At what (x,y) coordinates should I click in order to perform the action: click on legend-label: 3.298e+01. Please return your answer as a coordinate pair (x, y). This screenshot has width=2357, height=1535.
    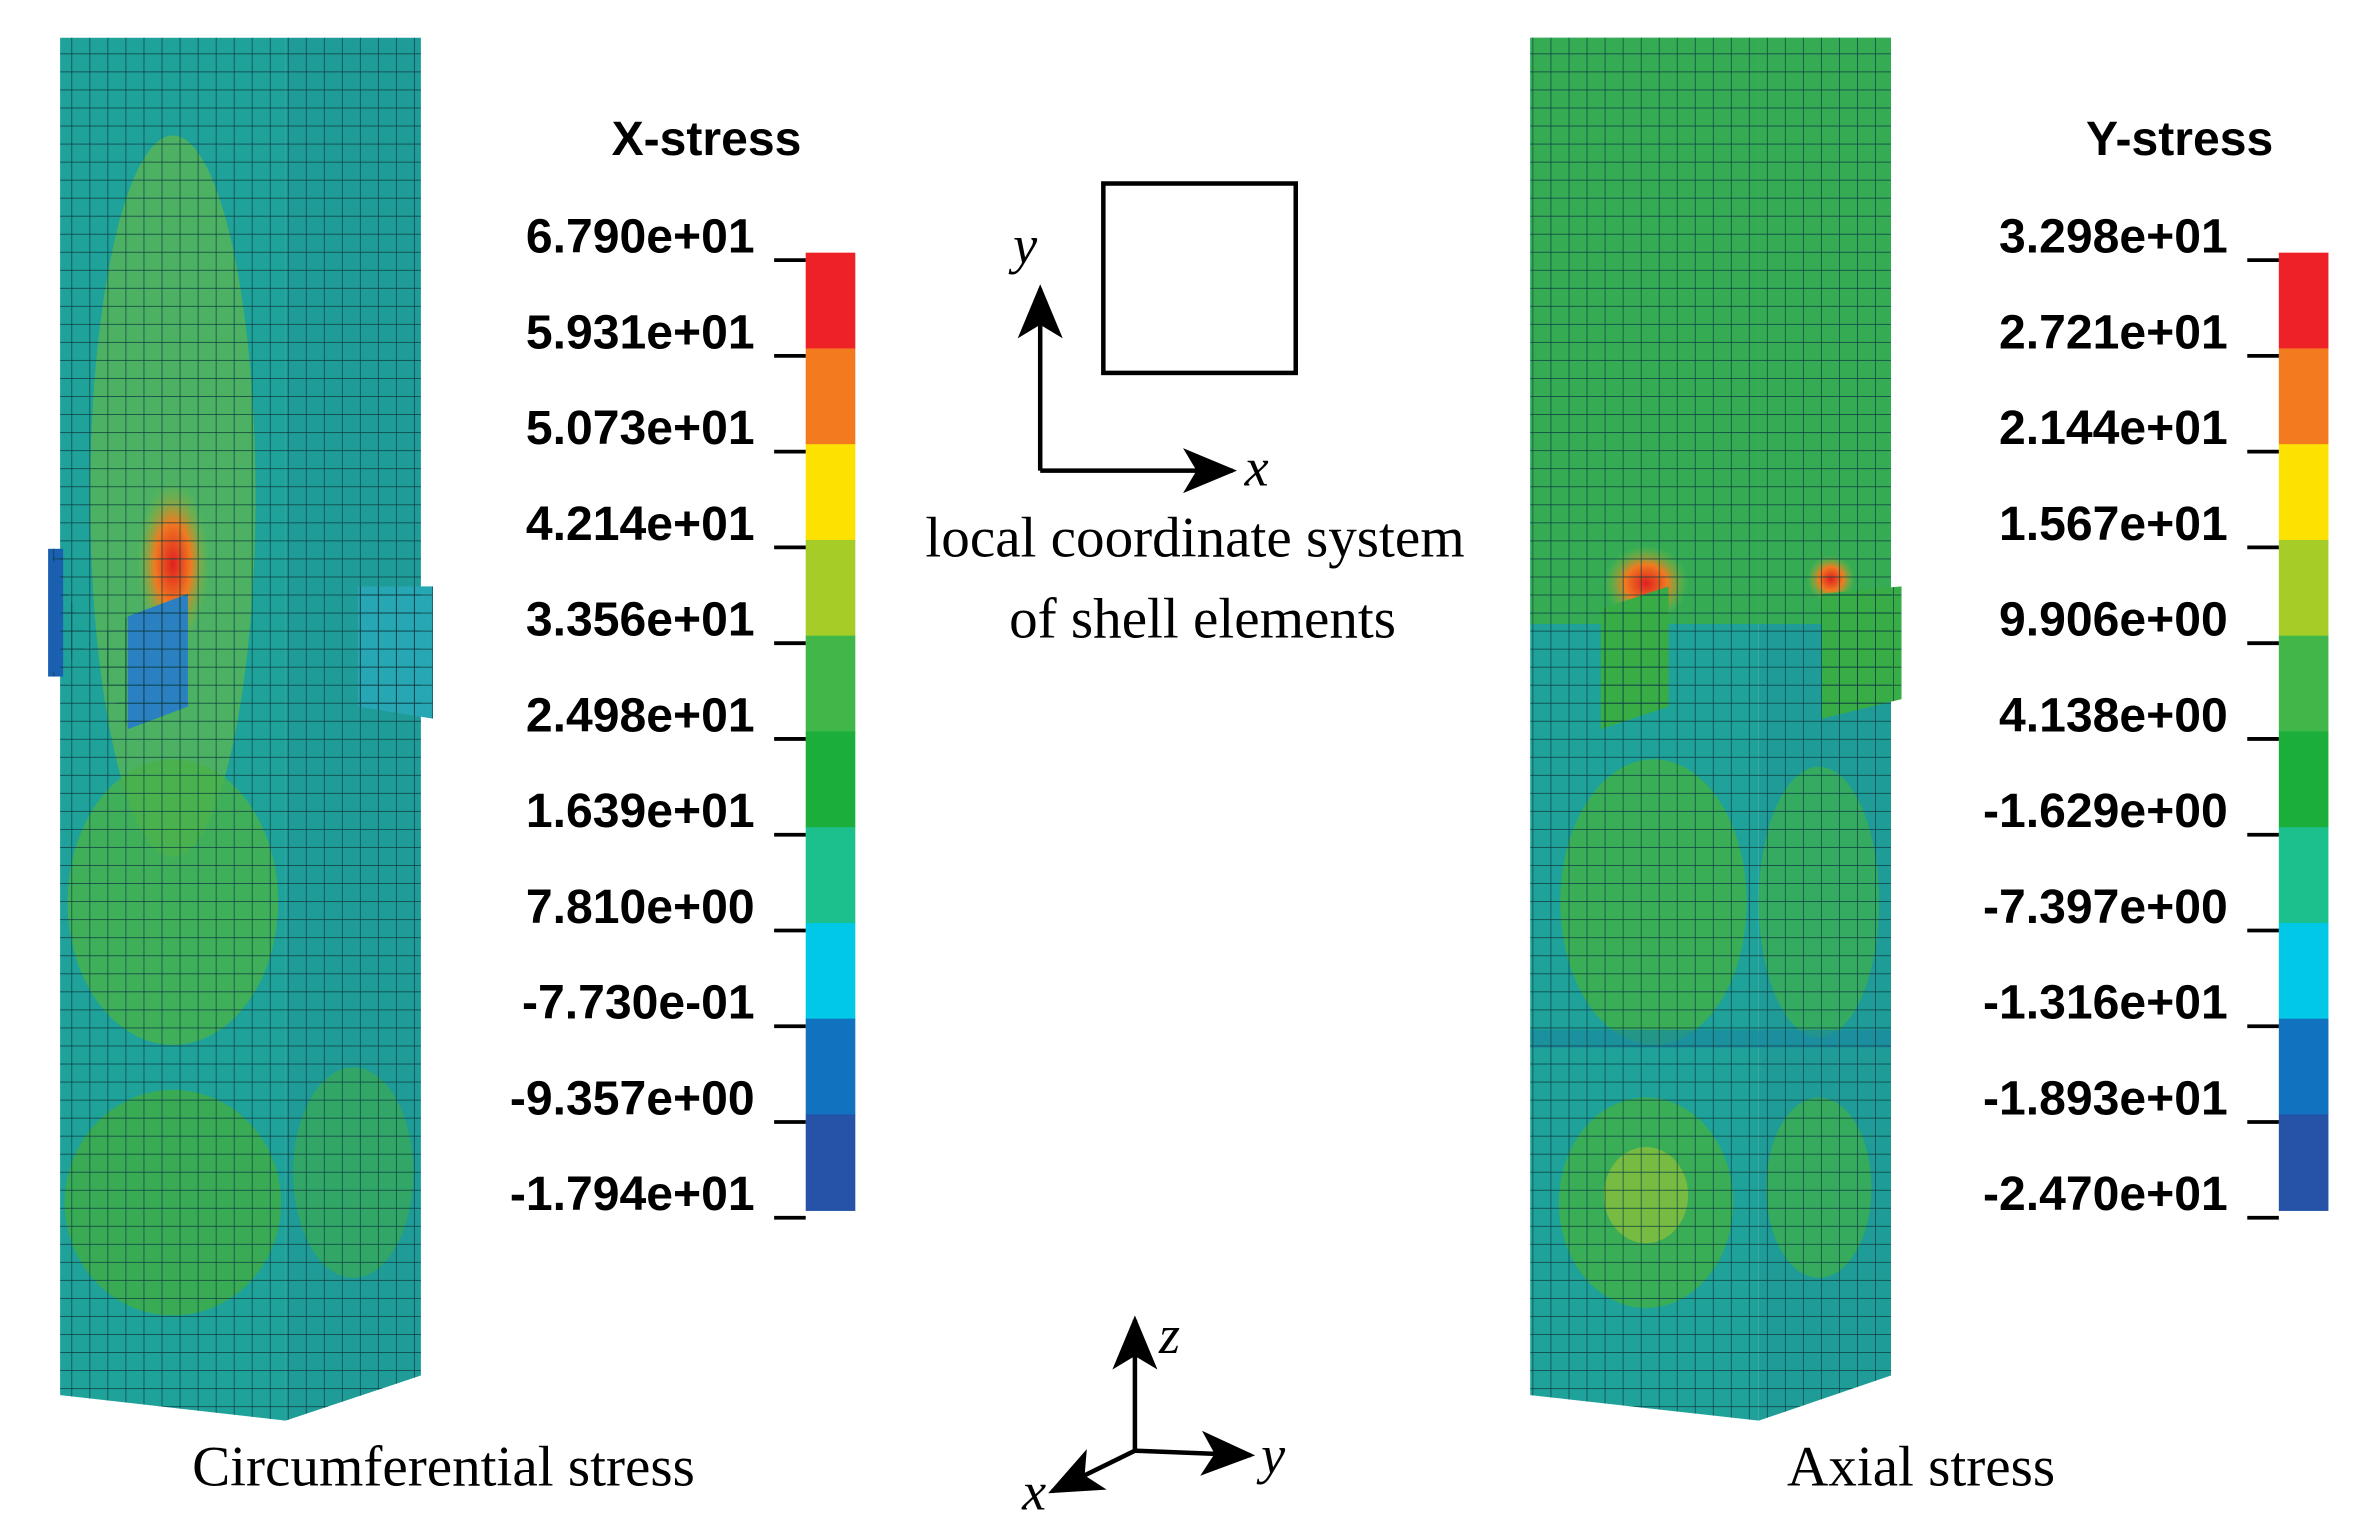
    Looking at the image, I should click on (2113, 237).